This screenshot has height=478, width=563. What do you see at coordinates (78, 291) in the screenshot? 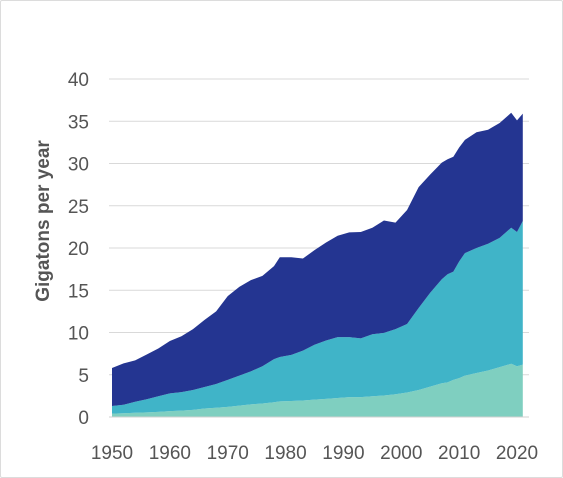
I see `y-tick-label: 15` at bounding box center [78, 291].